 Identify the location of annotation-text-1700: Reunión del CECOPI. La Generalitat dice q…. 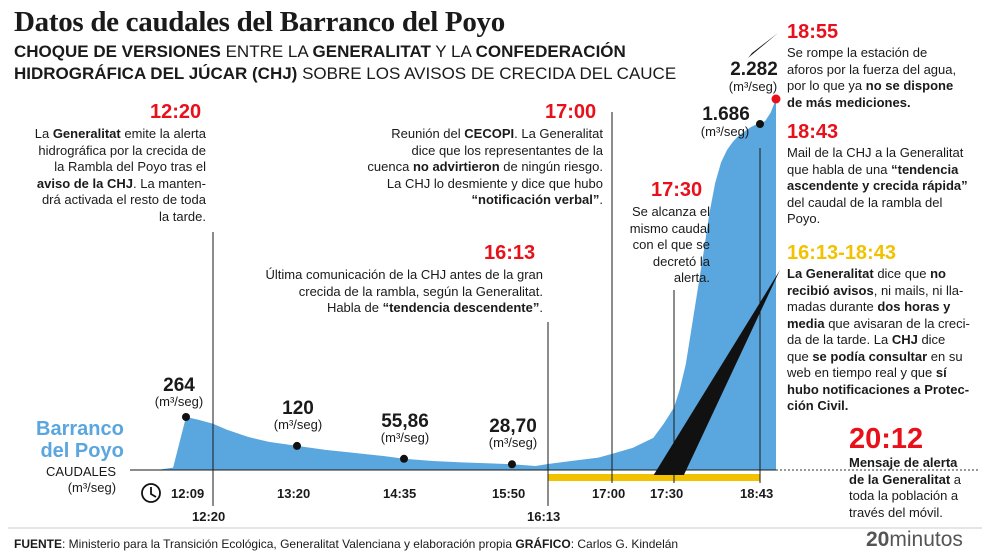
(485, 166).